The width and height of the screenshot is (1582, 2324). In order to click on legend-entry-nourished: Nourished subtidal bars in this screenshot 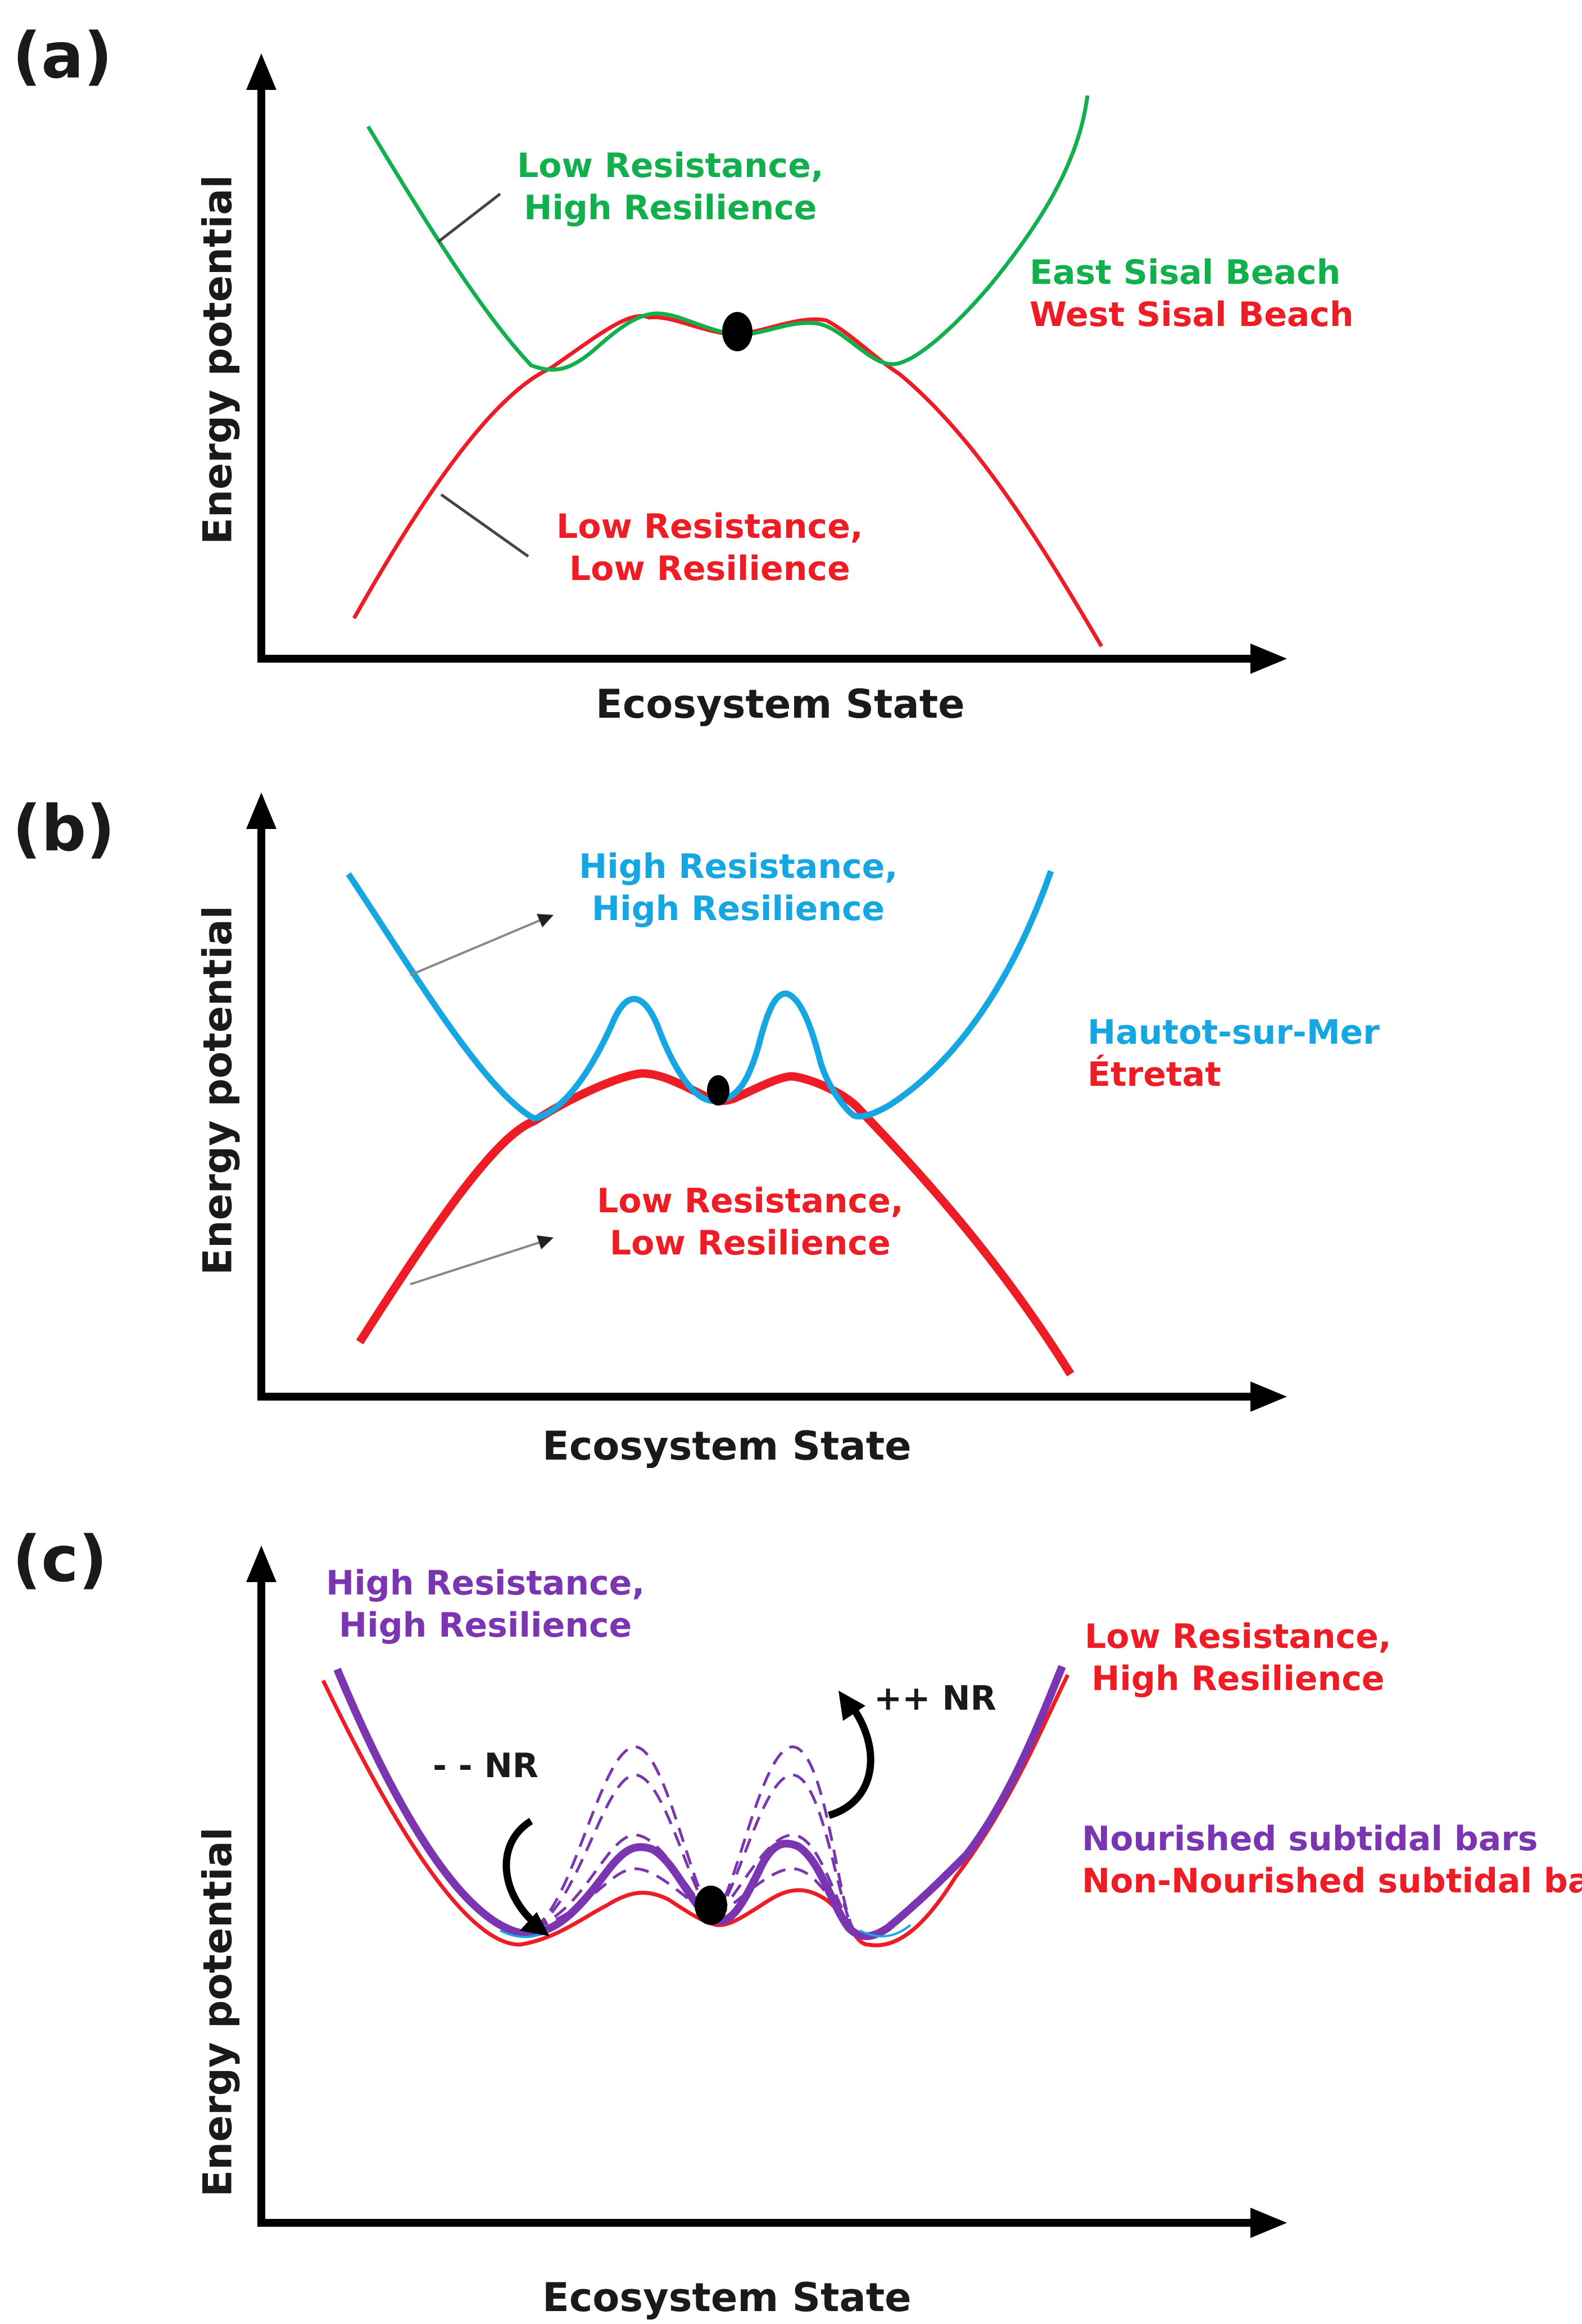, I will do `click(1310, 1839)`.